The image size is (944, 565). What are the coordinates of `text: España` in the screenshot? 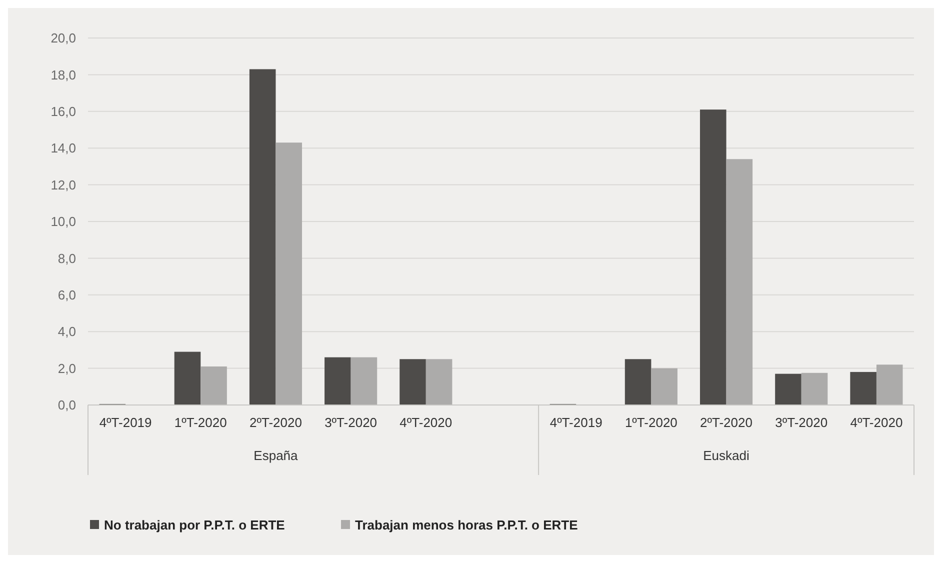 It's located at (276, 455).